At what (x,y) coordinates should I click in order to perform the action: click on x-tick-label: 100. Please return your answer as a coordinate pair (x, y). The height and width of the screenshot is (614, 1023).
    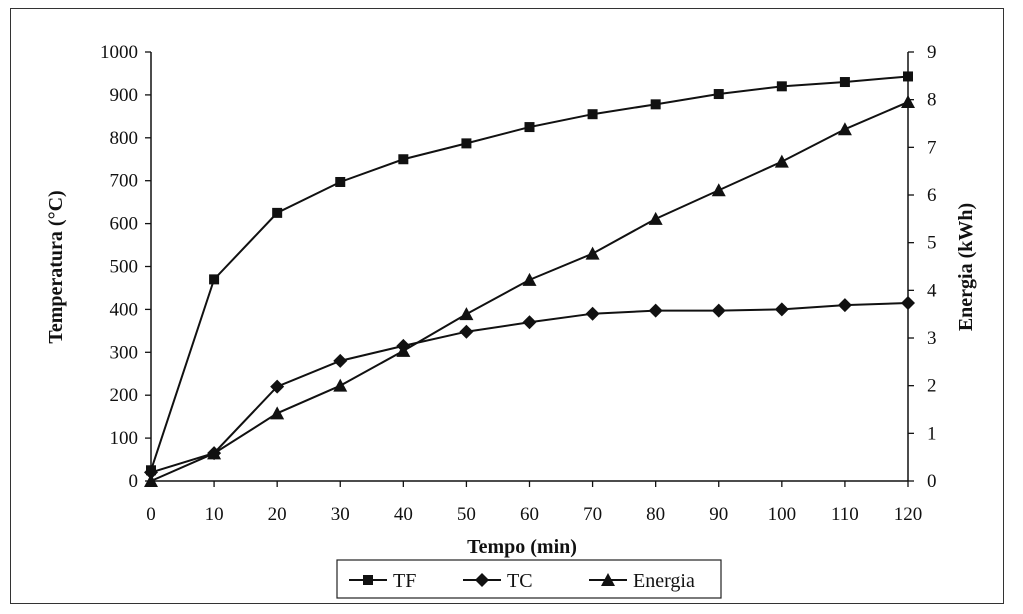
    Looking at the image, I should click on (782, 514).